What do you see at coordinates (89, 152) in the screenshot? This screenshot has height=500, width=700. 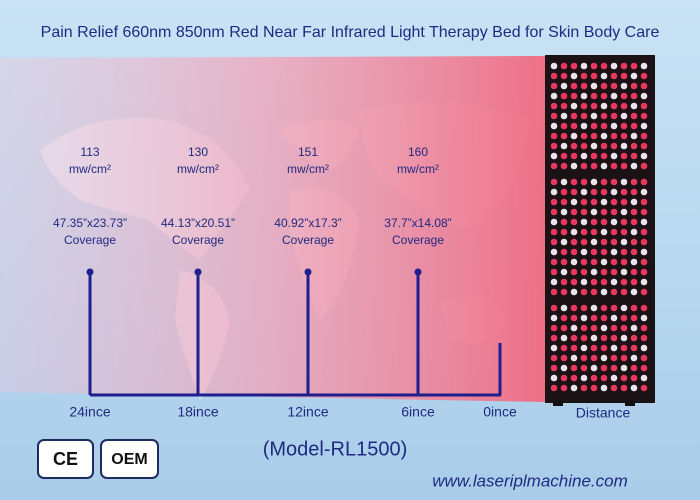 I see `irradiance: 113` at bounding box center [89, 152].